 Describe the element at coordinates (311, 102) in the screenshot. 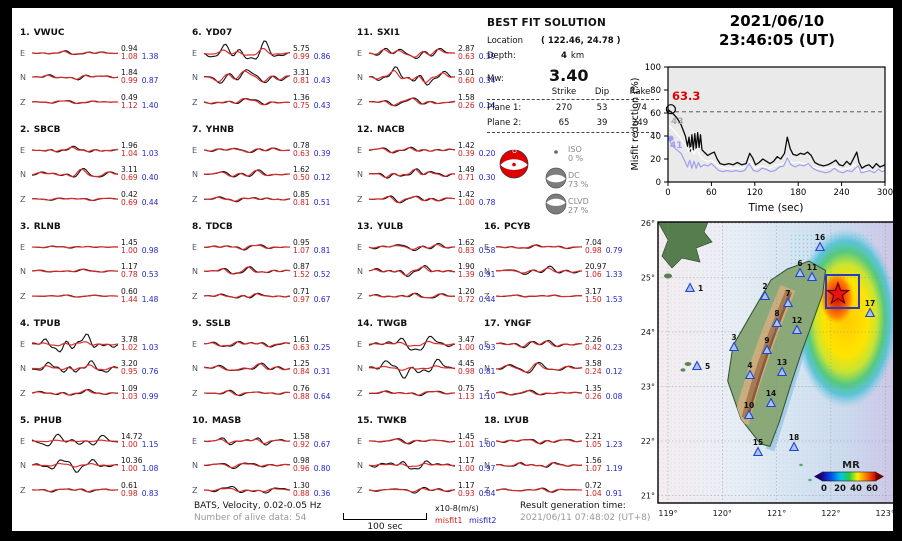

I see `misfit-numbers: 1.36 0.75 0.43` at that location.